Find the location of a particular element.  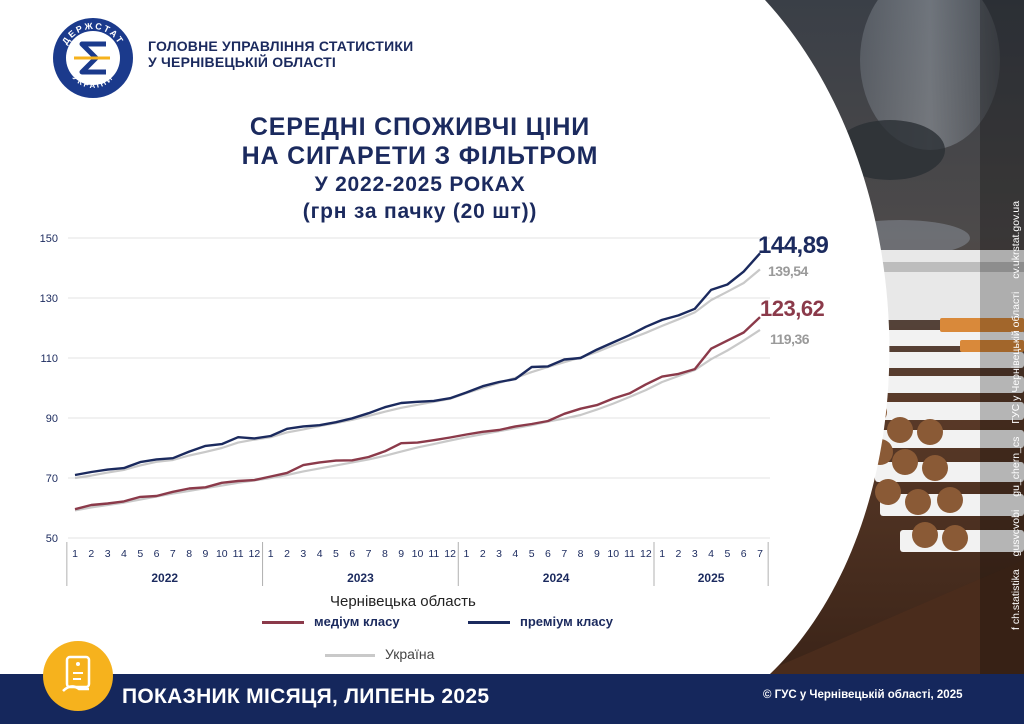

y-tick-label: 50 is located at coordinates (52, 539).